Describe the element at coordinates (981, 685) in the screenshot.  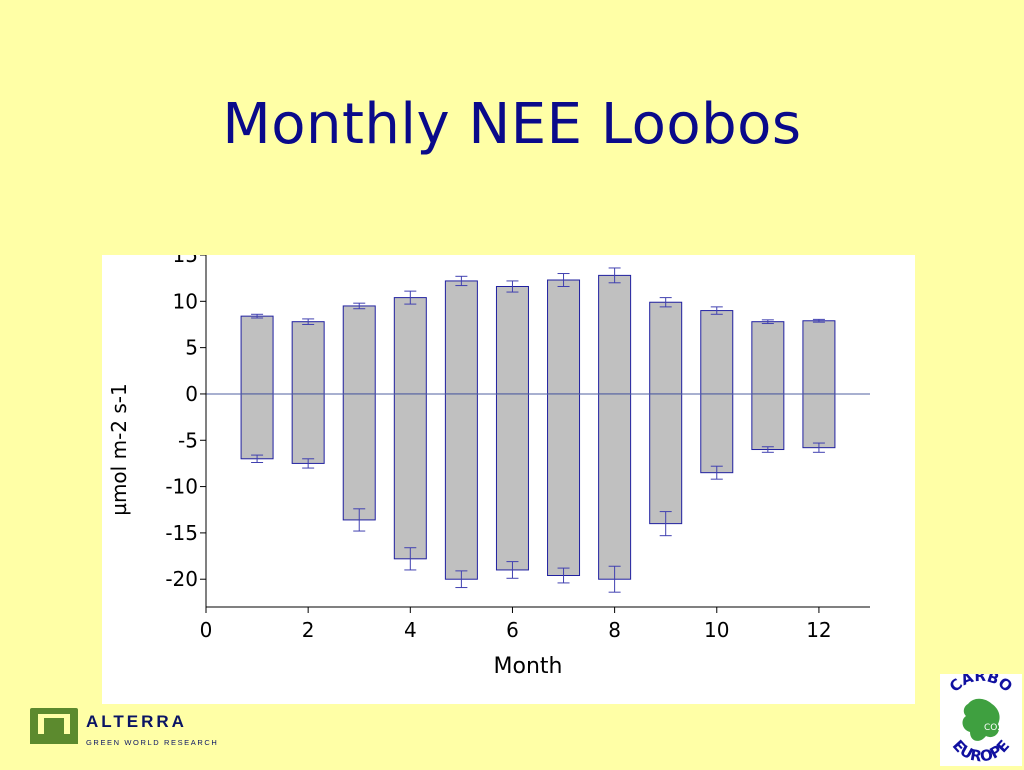
I see `svg-text: CARBO` at that location.